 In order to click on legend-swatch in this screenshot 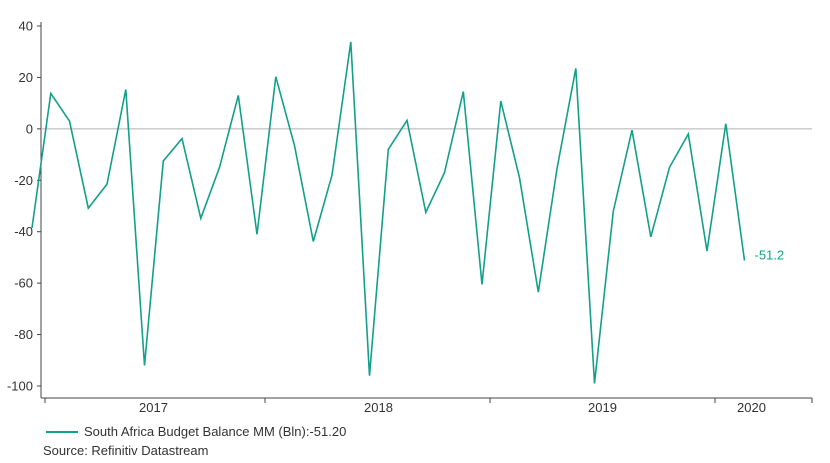, I will do `click(62, 431)`.